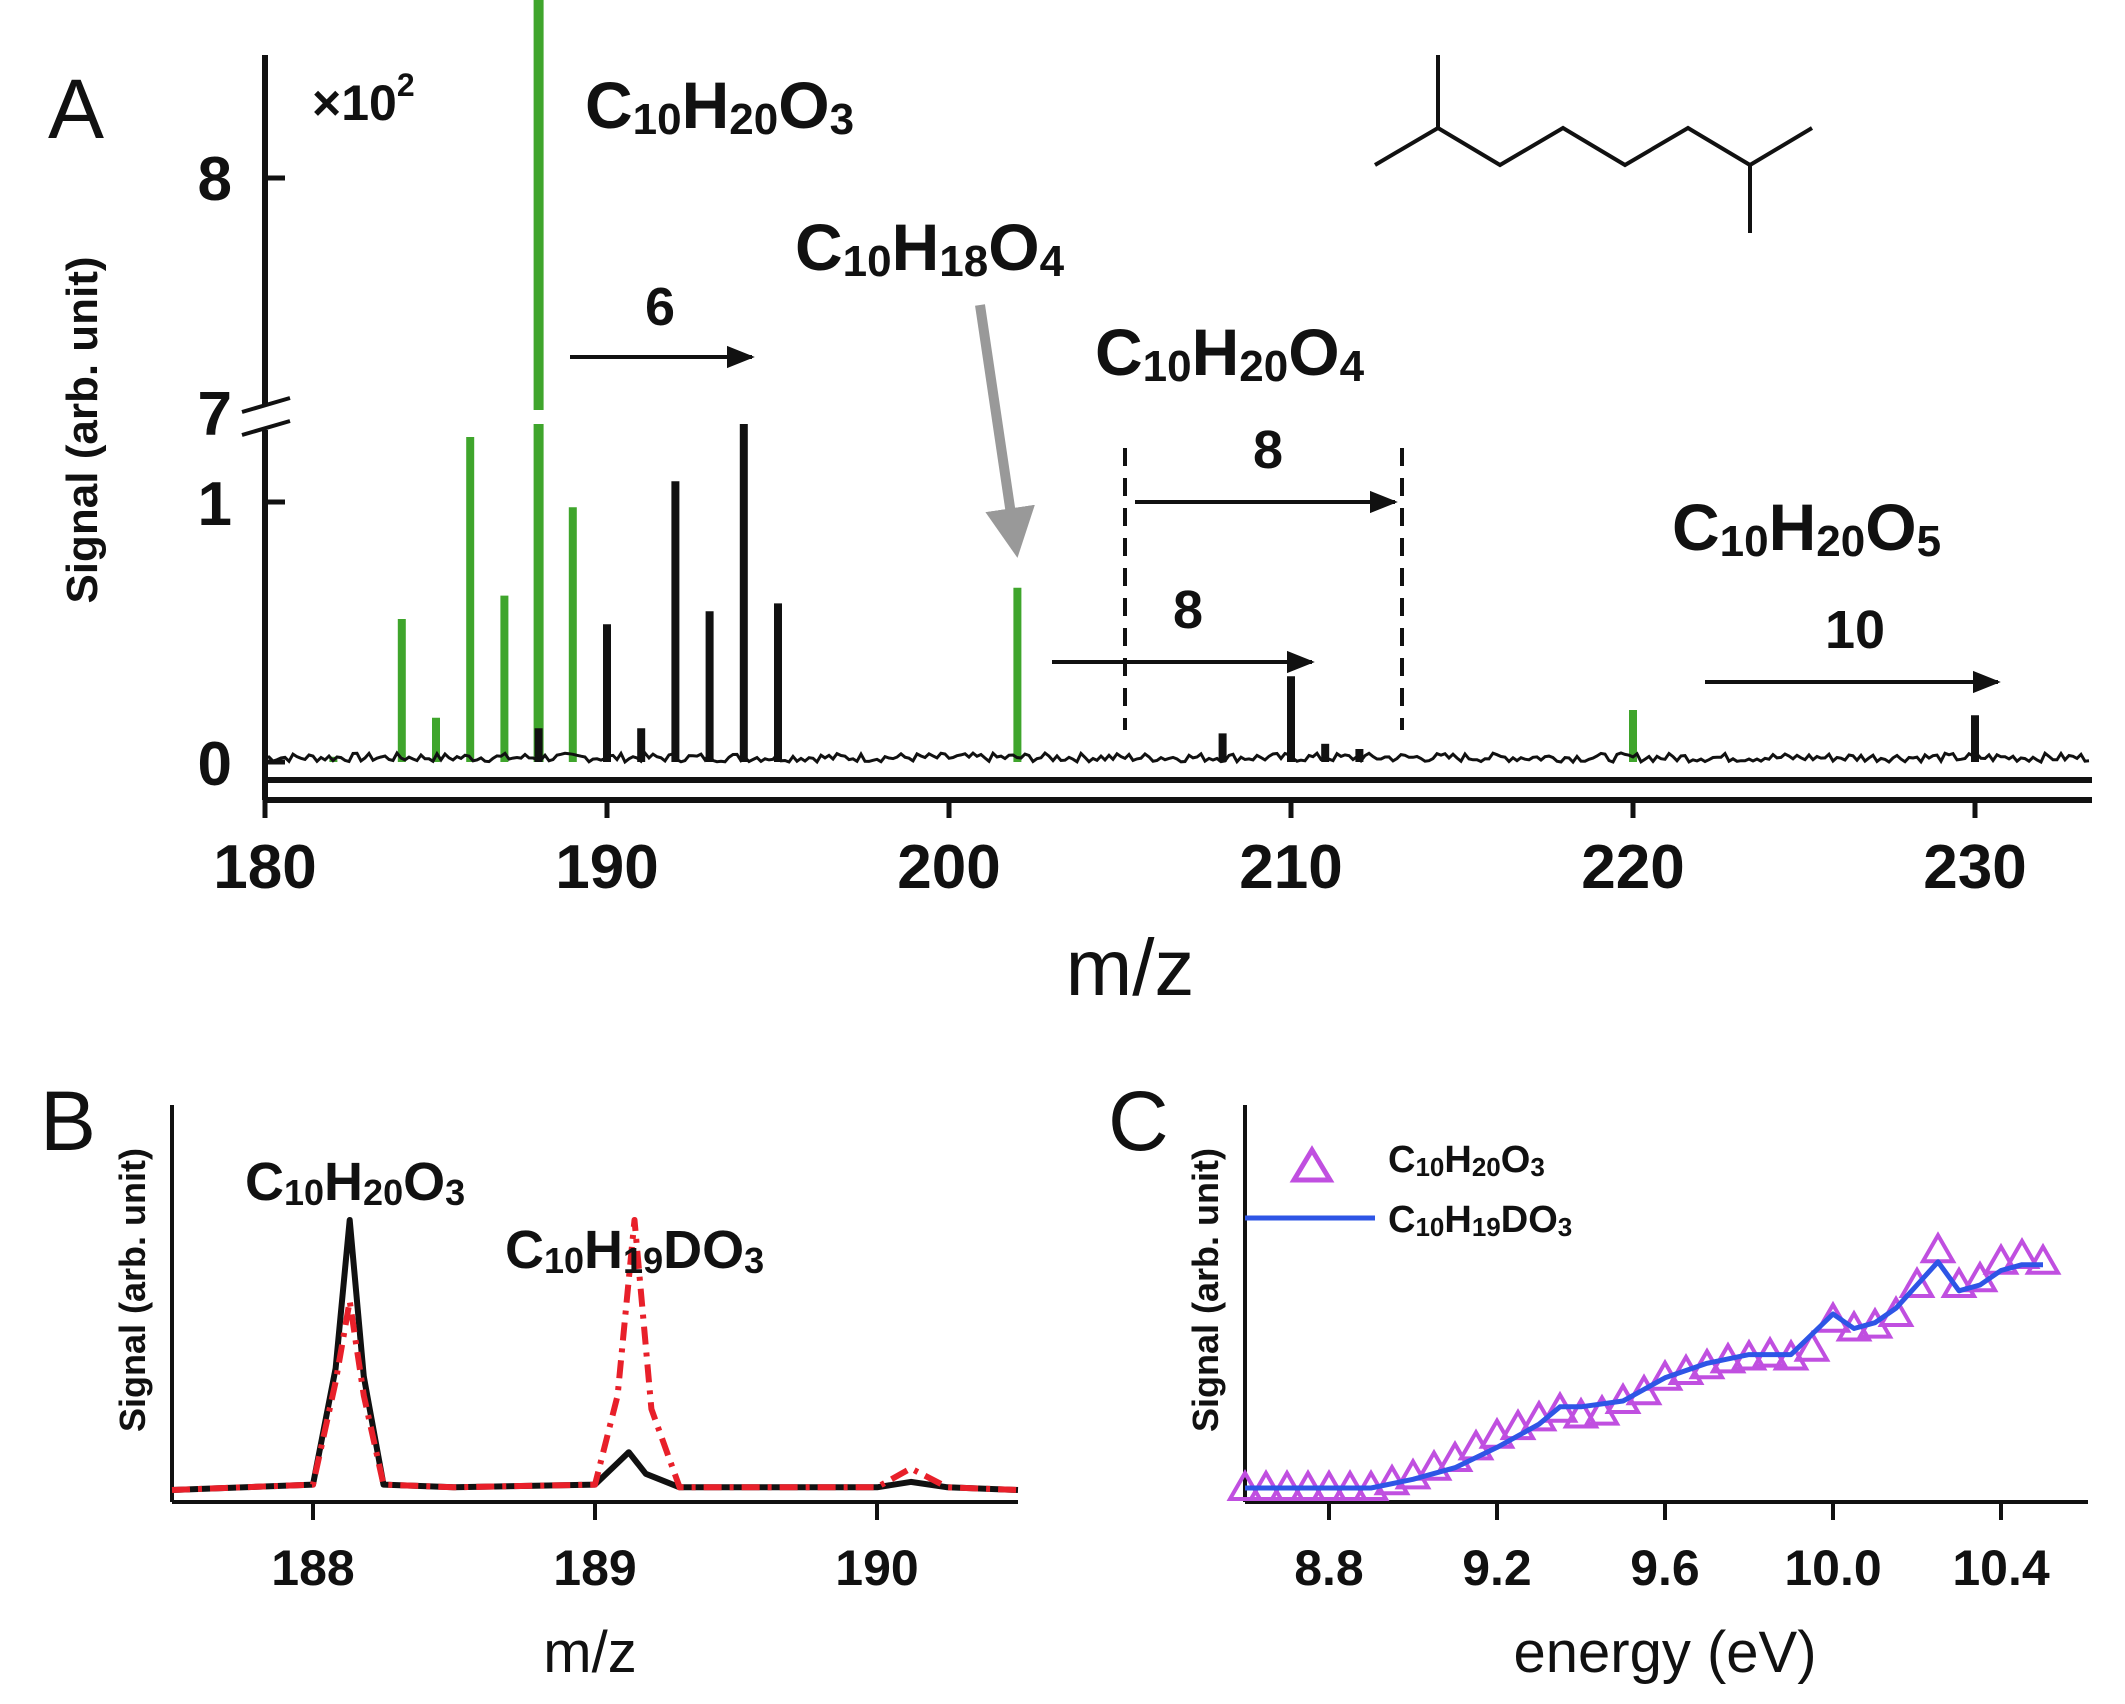 This screenshot has width=2125, height=1704. What do you see at coordinates (1230, 353) in the screenshot?
I see `panel-a-formula-c10h20o4: C10H20O4` at bounding box center [1230, 353].